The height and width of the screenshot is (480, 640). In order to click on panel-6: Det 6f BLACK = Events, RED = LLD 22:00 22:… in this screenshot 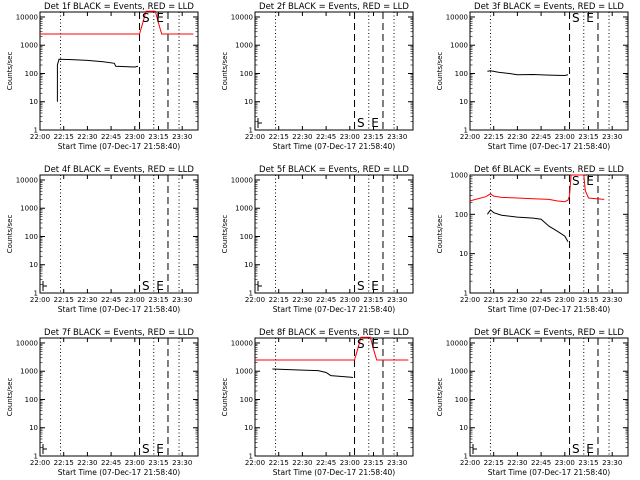, I will do `click(532, 239)`.